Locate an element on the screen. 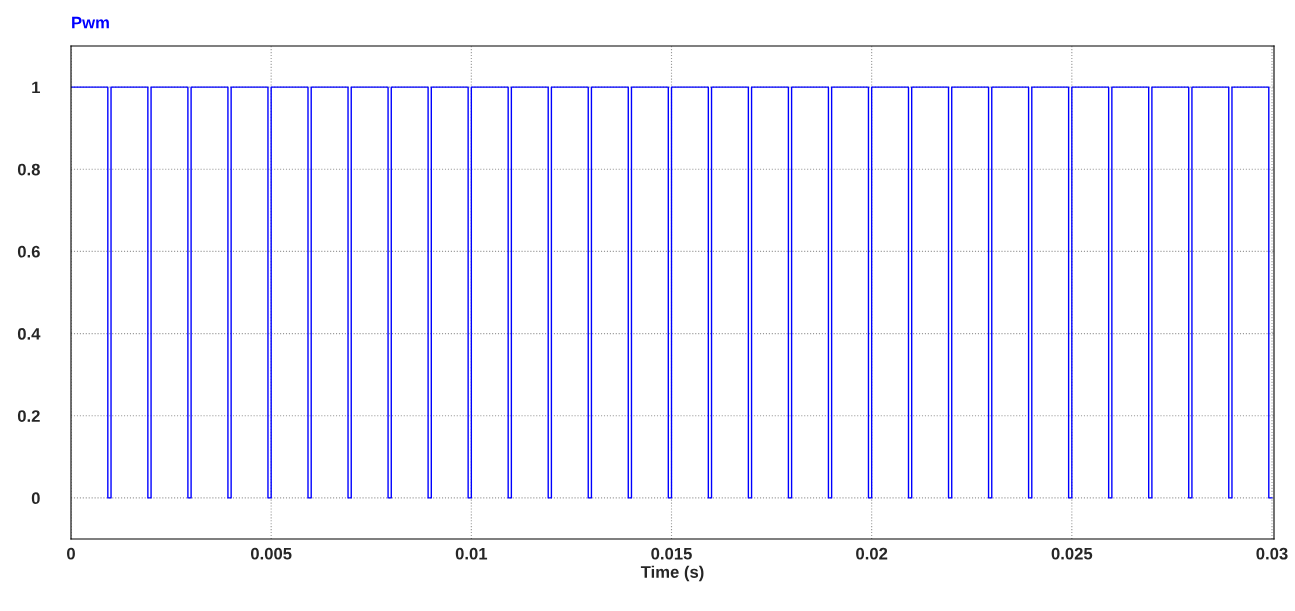 Image resolution: width=1295 pixels, height=611 pixels. y-tick-label: 0.4 is located at coordinates (29, 333).